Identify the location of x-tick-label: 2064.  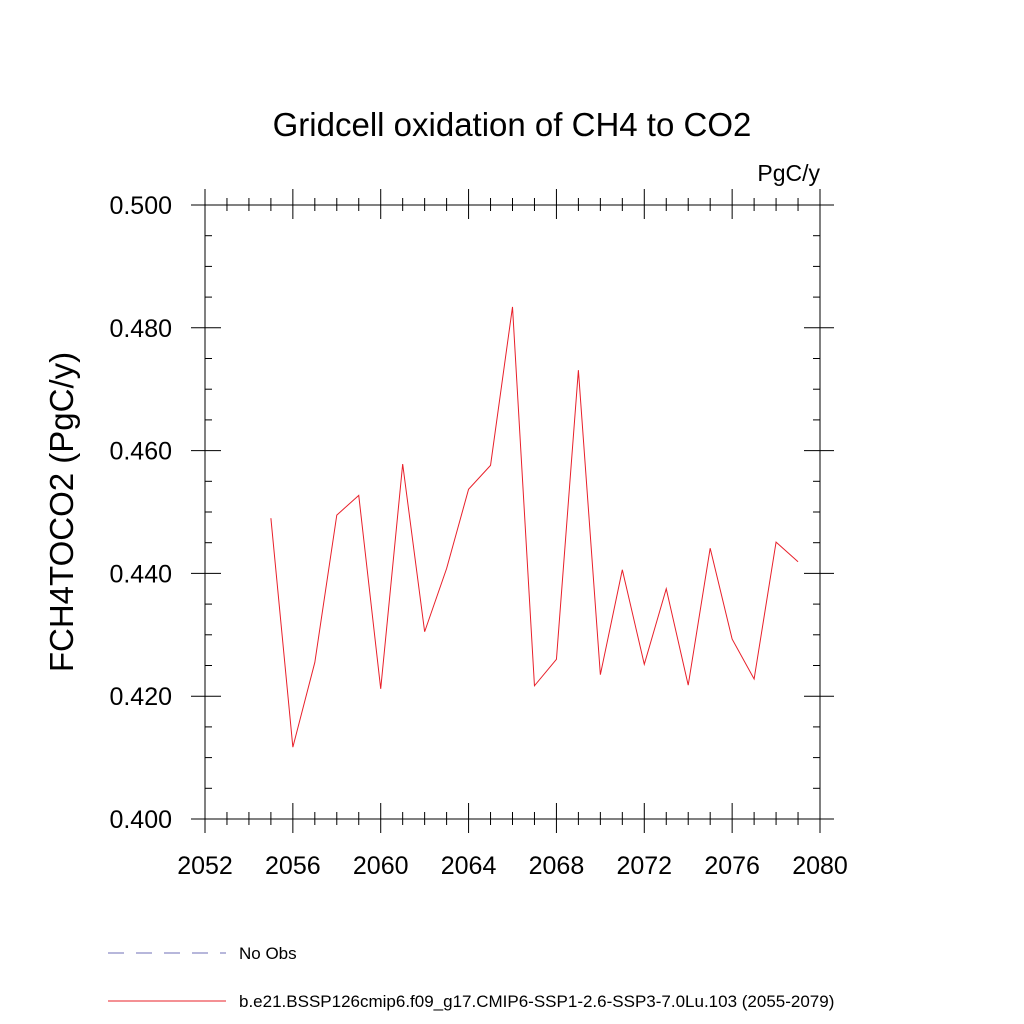
(469, 866).